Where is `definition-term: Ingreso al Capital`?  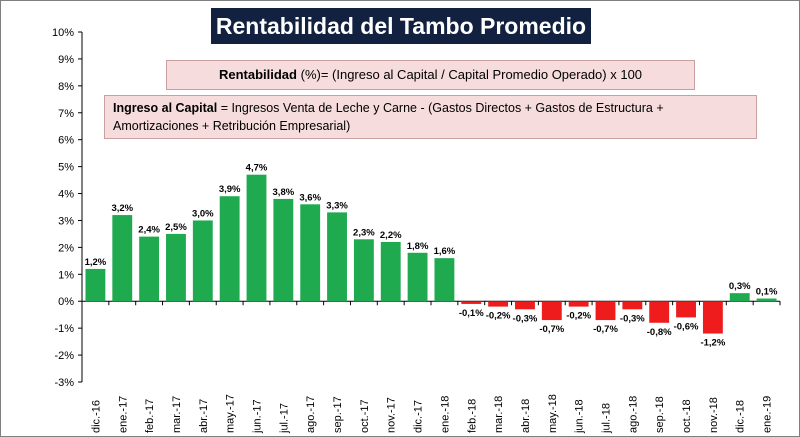 definition-term: Ingreso al Capital is located at coordinates (165, 108).